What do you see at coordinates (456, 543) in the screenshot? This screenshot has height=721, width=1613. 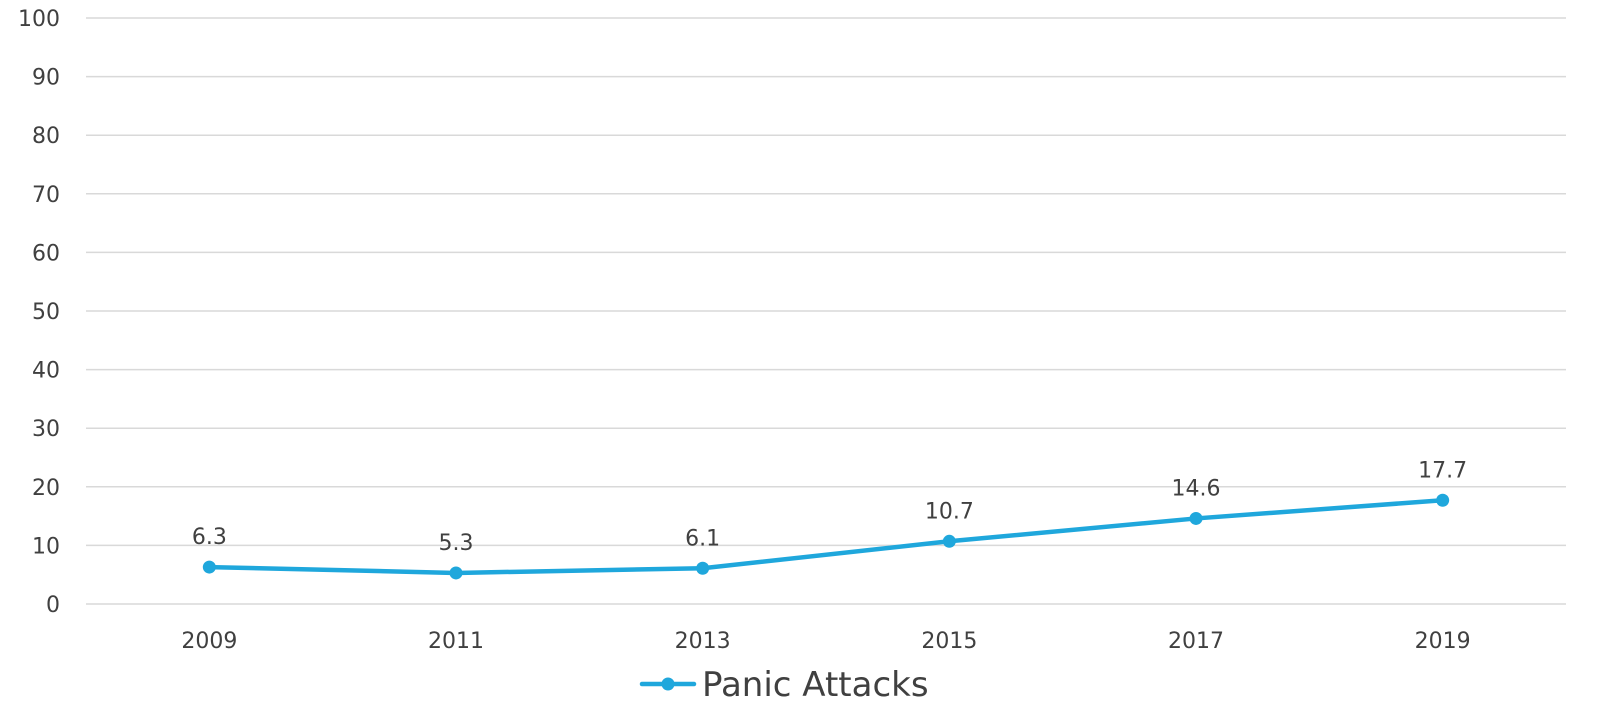 I see `data-label-2011: 5.3` at bounding box center [456, 543].